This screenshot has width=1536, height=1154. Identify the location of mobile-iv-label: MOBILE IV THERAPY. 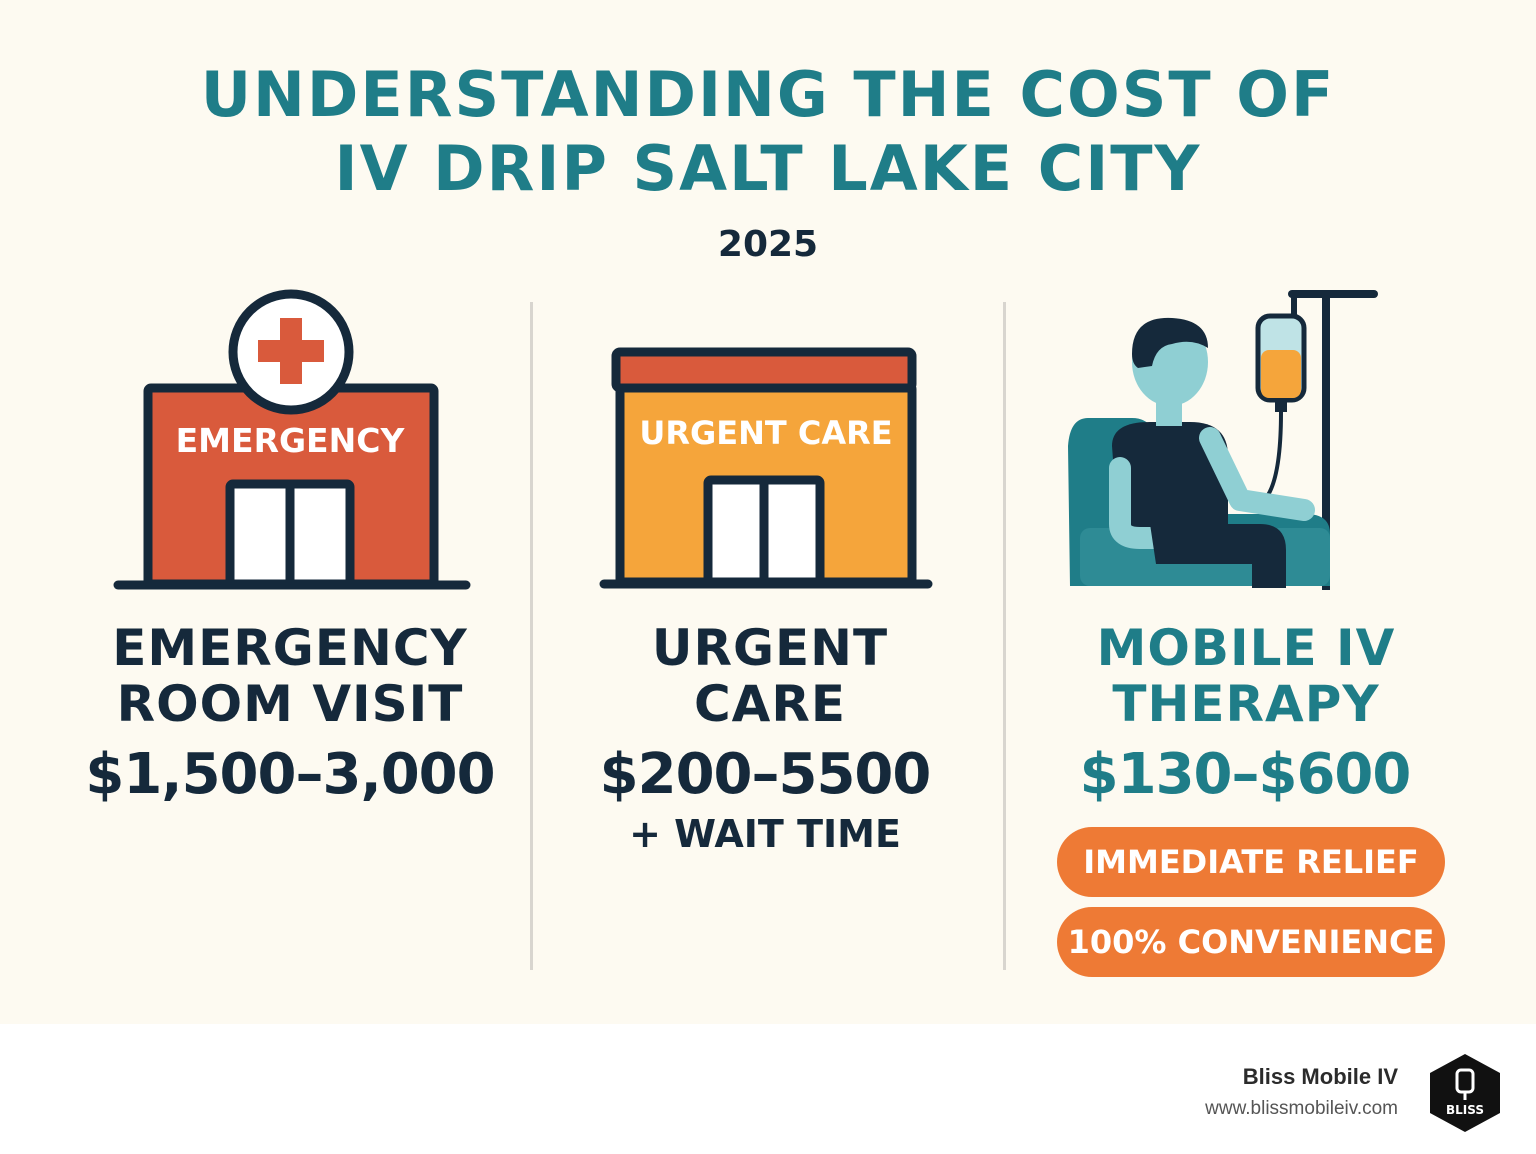
(1246, 676).